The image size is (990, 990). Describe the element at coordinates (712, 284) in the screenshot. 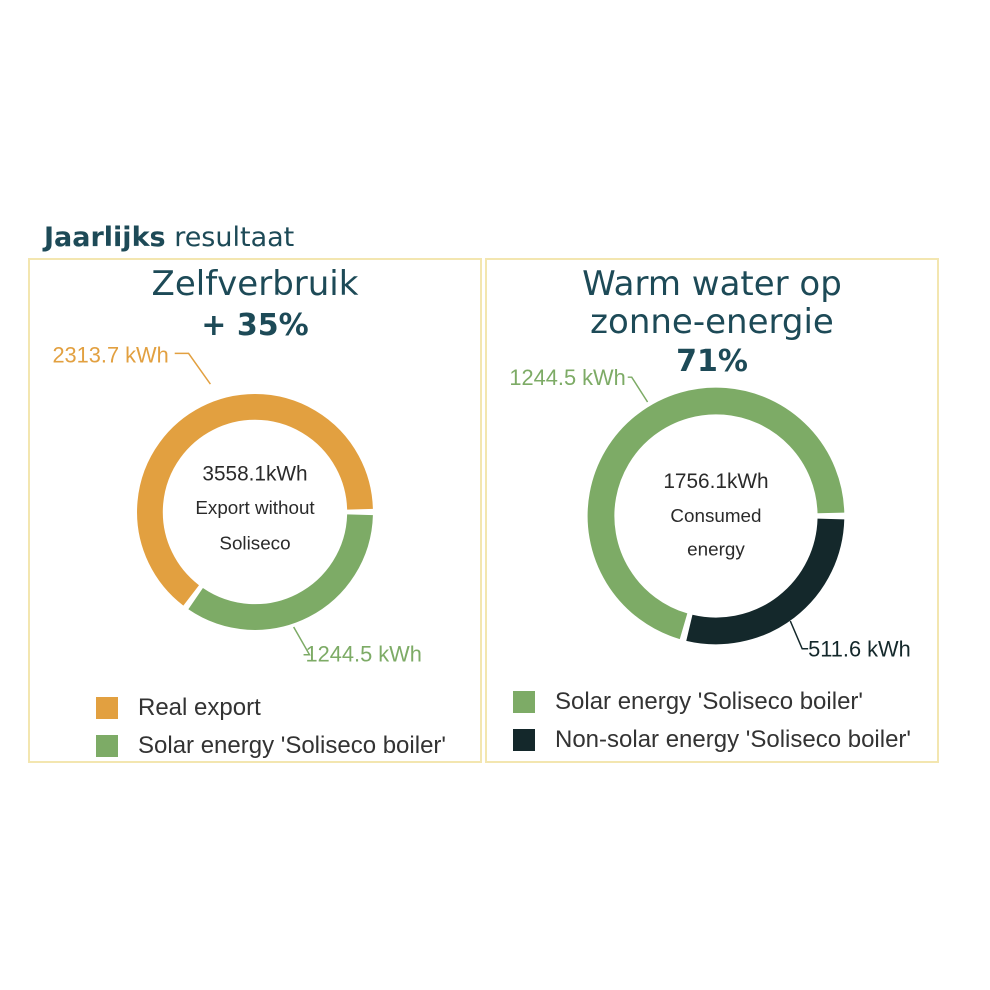

I see `panel-title-line-1: Warm water op` at that location.